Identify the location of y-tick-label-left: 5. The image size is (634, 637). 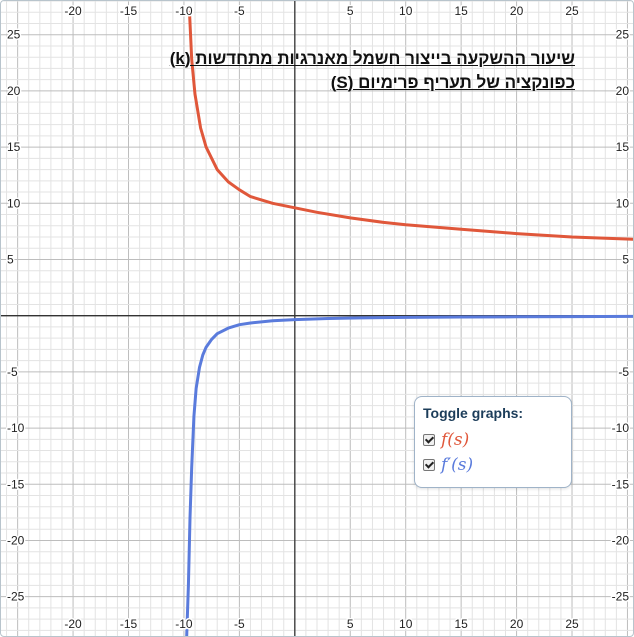
(10, 259).